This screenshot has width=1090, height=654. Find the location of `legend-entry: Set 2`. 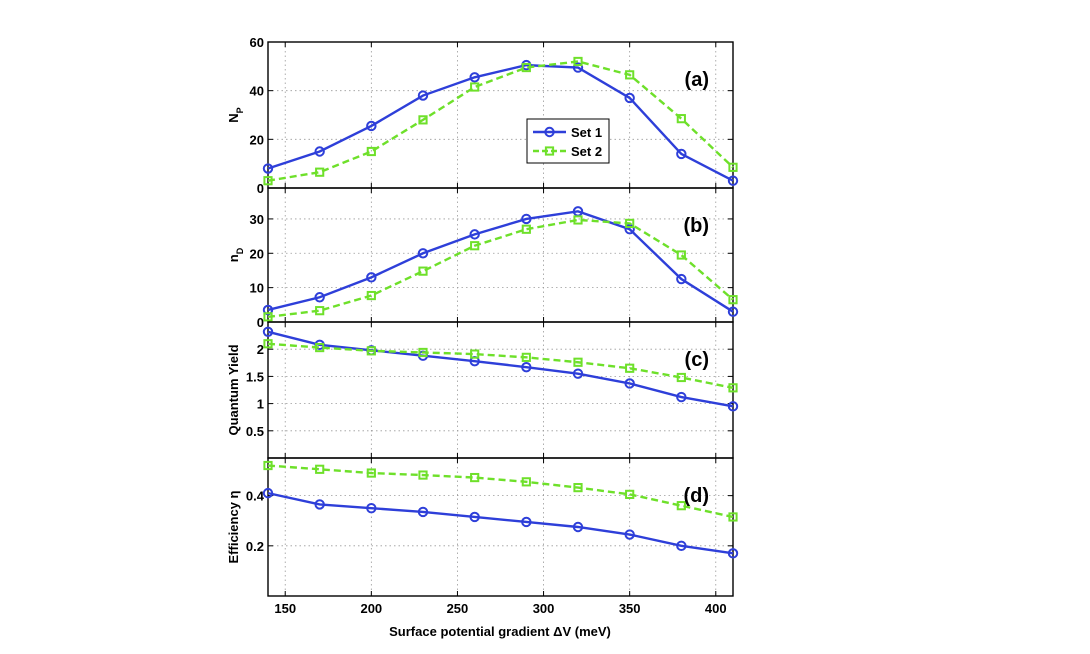

legend-entry: Set 2 is located at coordinates (586, 151).